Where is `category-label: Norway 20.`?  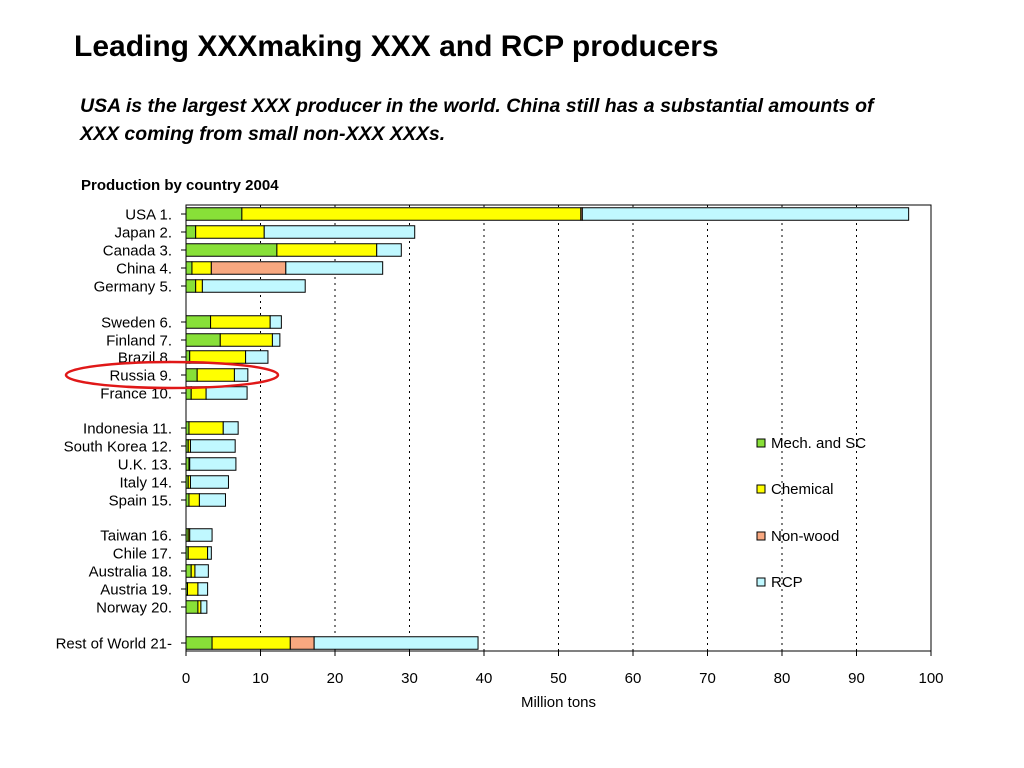
category-label: Norway 20. is located at coordinates (134, 608).